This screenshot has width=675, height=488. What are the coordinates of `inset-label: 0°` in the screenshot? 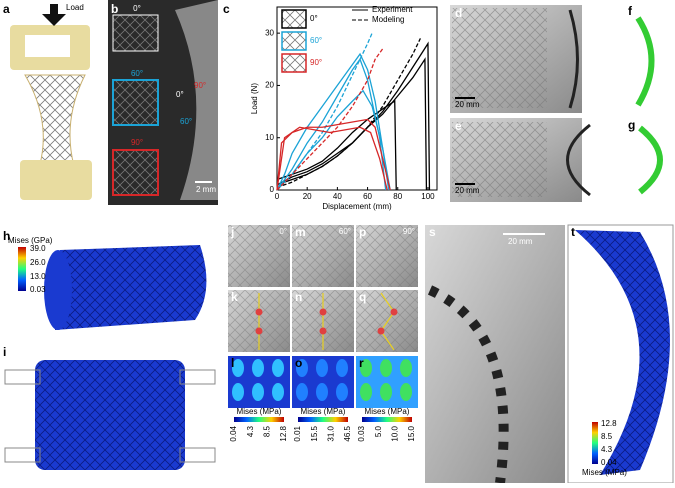 It's located at (314, 18).